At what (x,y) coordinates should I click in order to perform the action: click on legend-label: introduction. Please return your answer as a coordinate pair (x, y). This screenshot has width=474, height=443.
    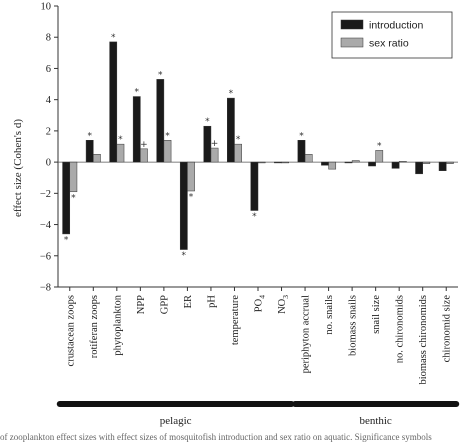
    Looking at the image, I should click on (396, 26).